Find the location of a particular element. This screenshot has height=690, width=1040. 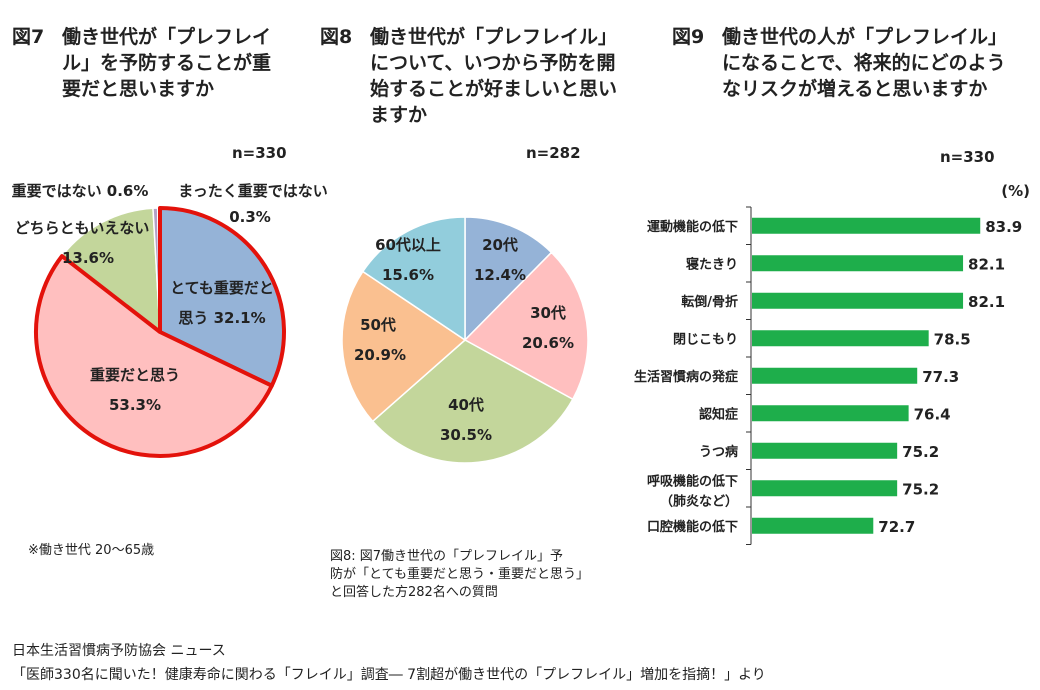

fig7-number: 図7 is located at coordinates (28, 37).